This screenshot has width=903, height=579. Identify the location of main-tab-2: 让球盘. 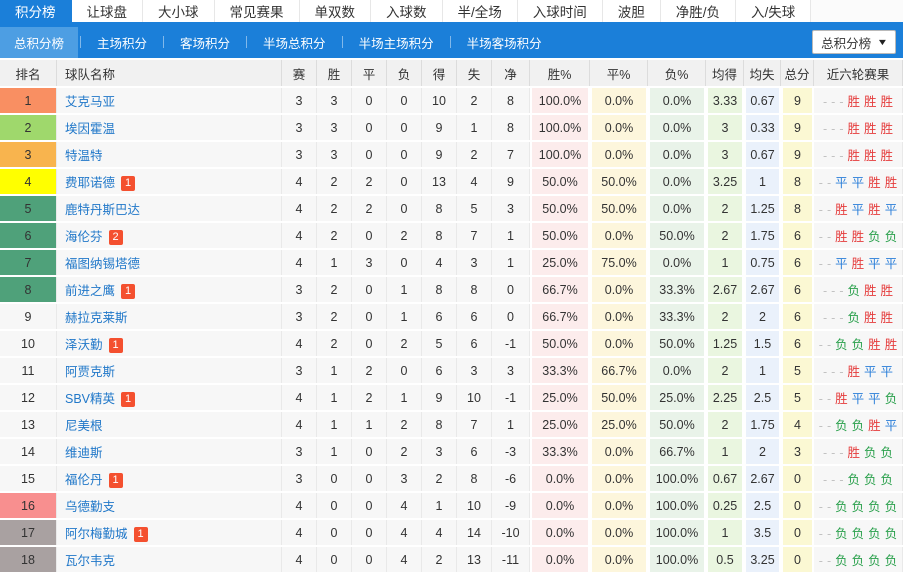
(107, 11).